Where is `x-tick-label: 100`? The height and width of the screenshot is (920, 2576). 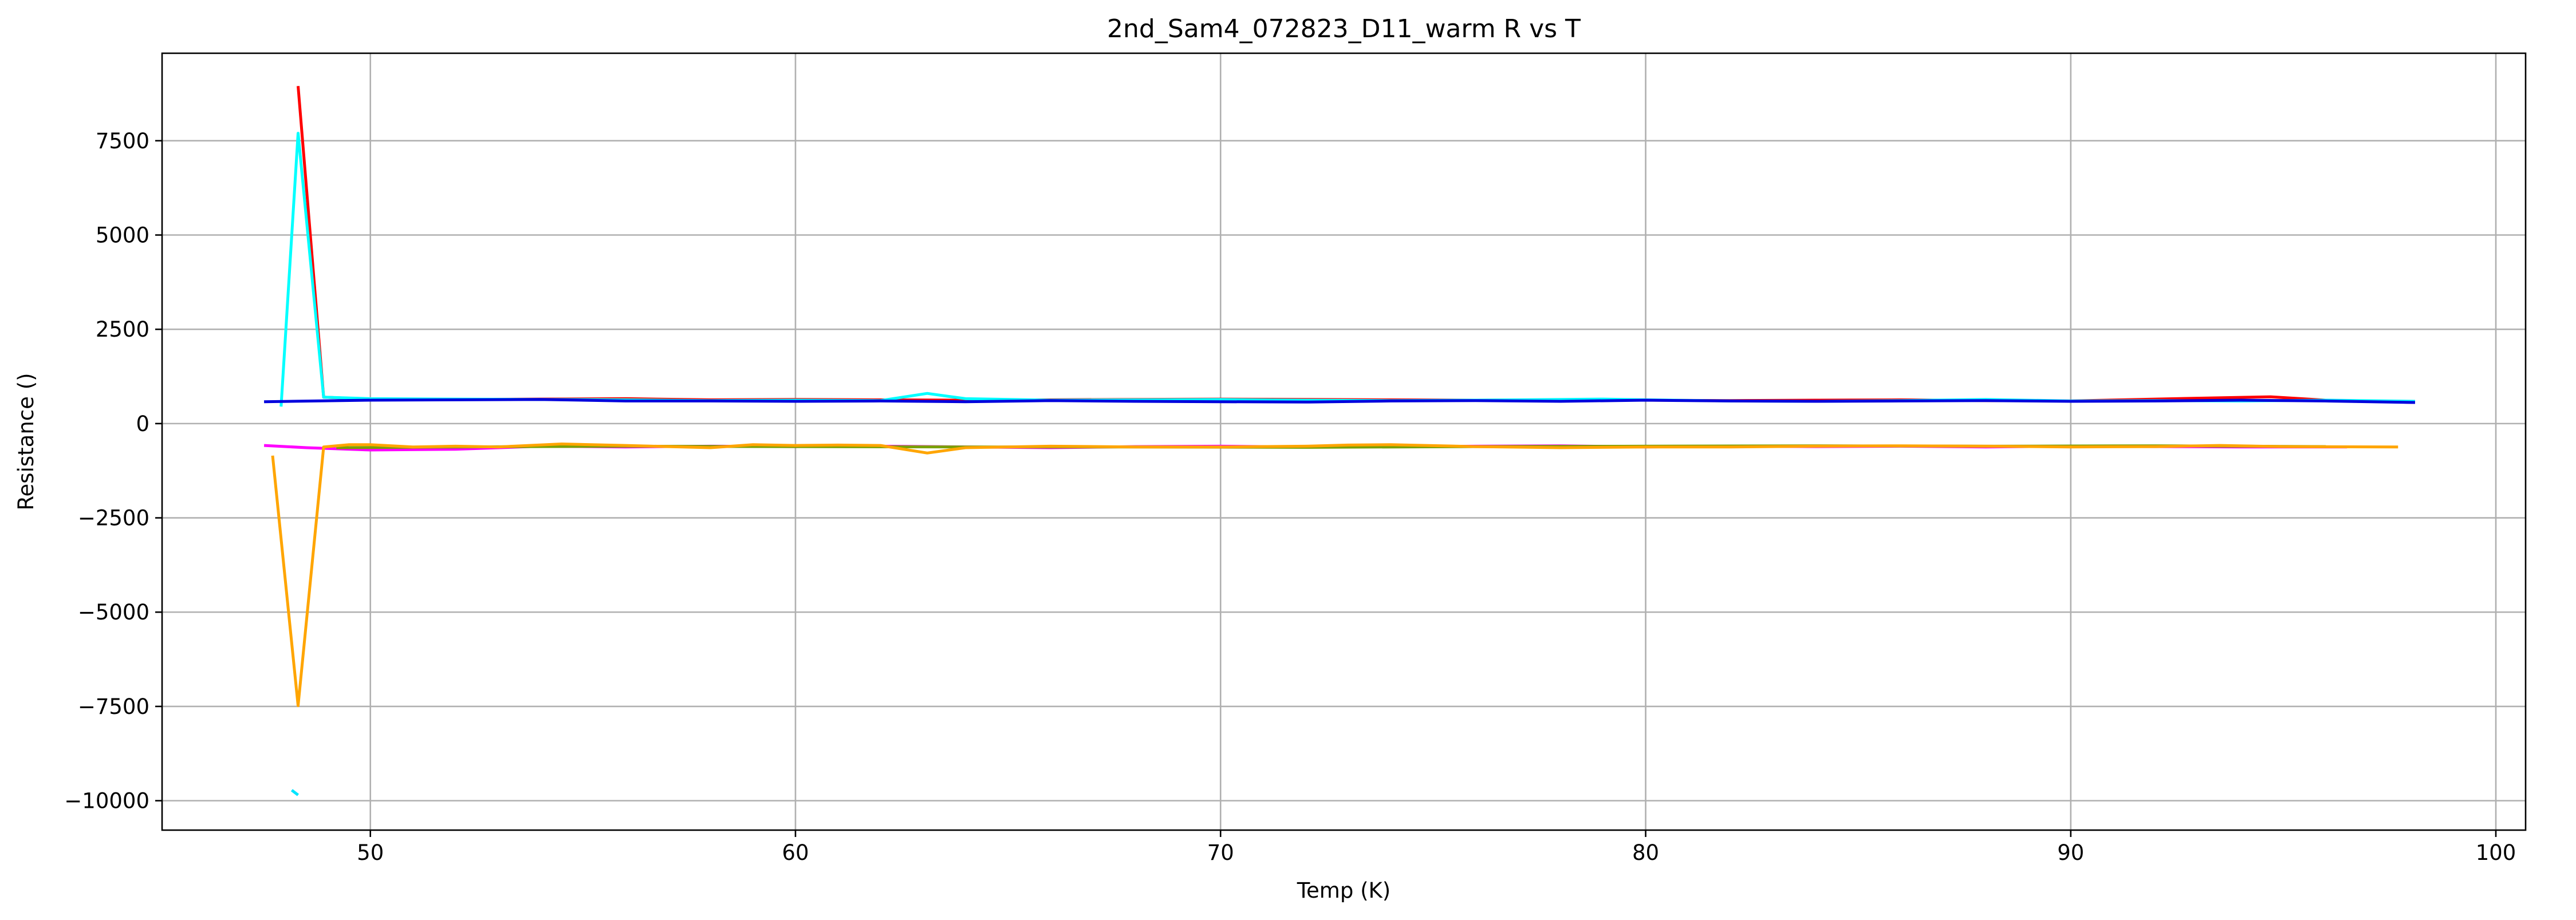 x-tick-label: 100 is located at coordinates (2496, 852).